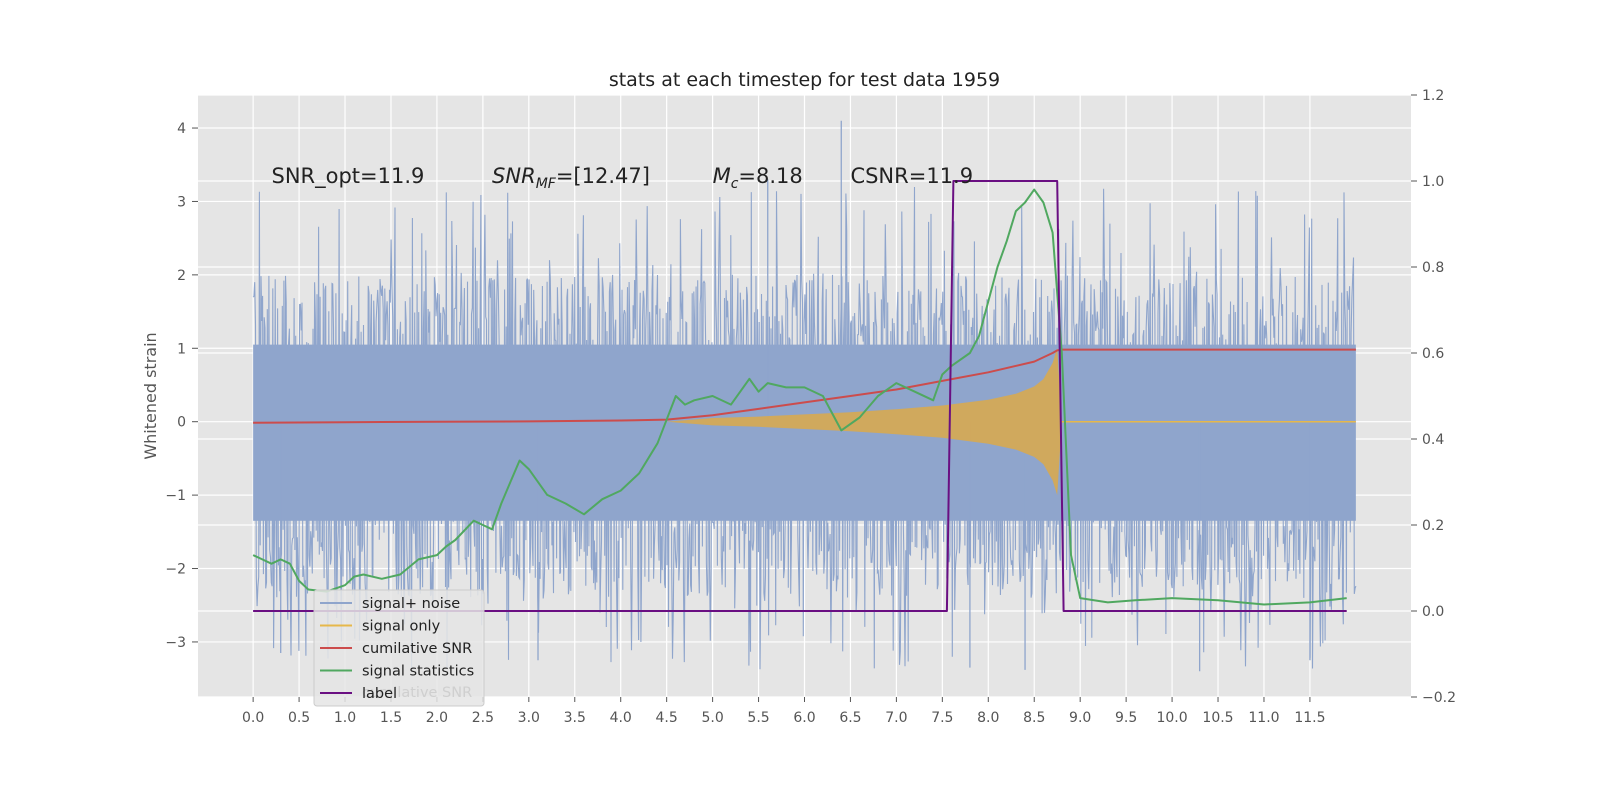  I want to click on y-right-tick-label: 0.8, so click(1433, 268).